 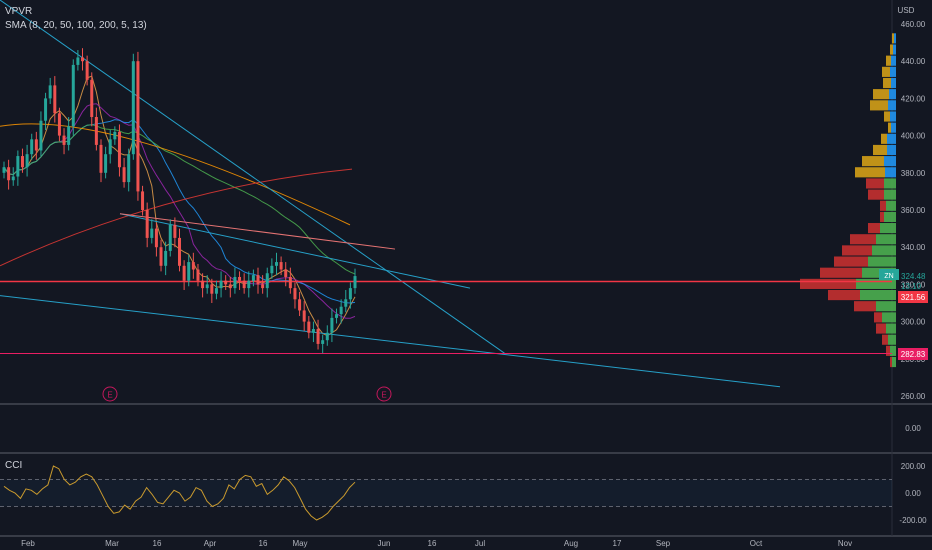 I want to click on volume-profile, so click(x=848, y=200).